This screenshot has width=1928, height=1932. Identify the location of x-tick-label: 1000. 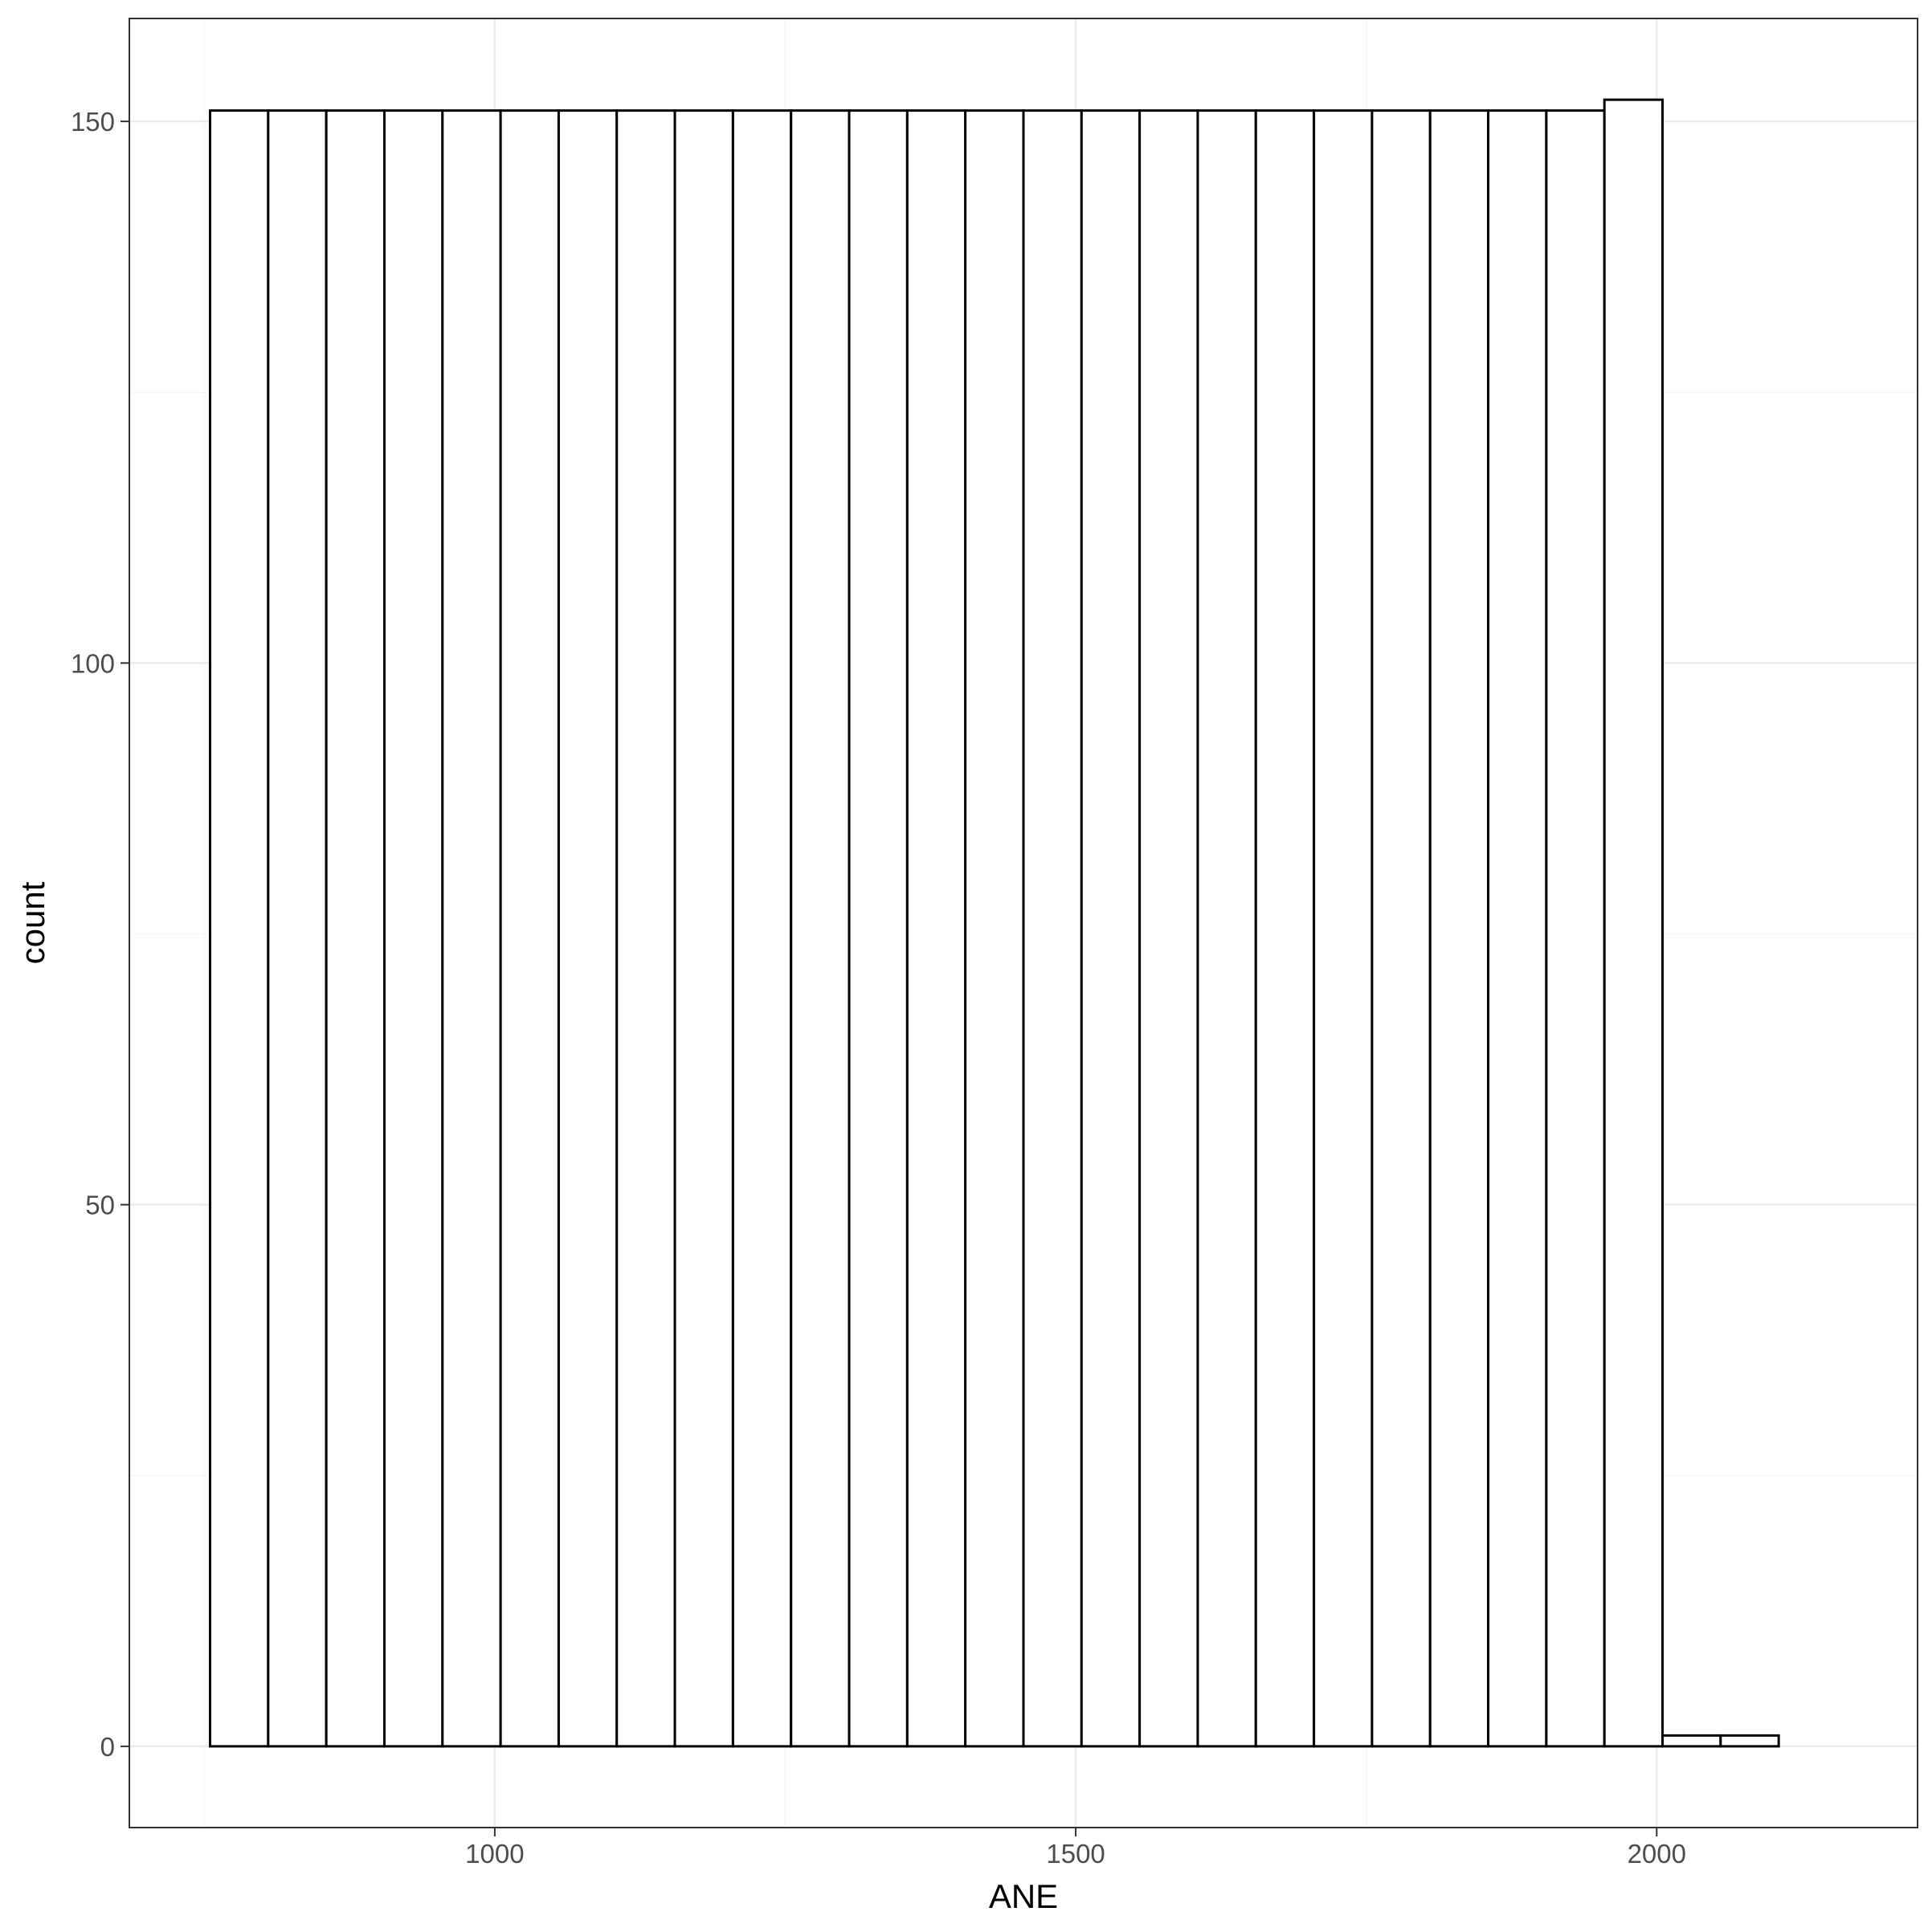
(494, 1854).